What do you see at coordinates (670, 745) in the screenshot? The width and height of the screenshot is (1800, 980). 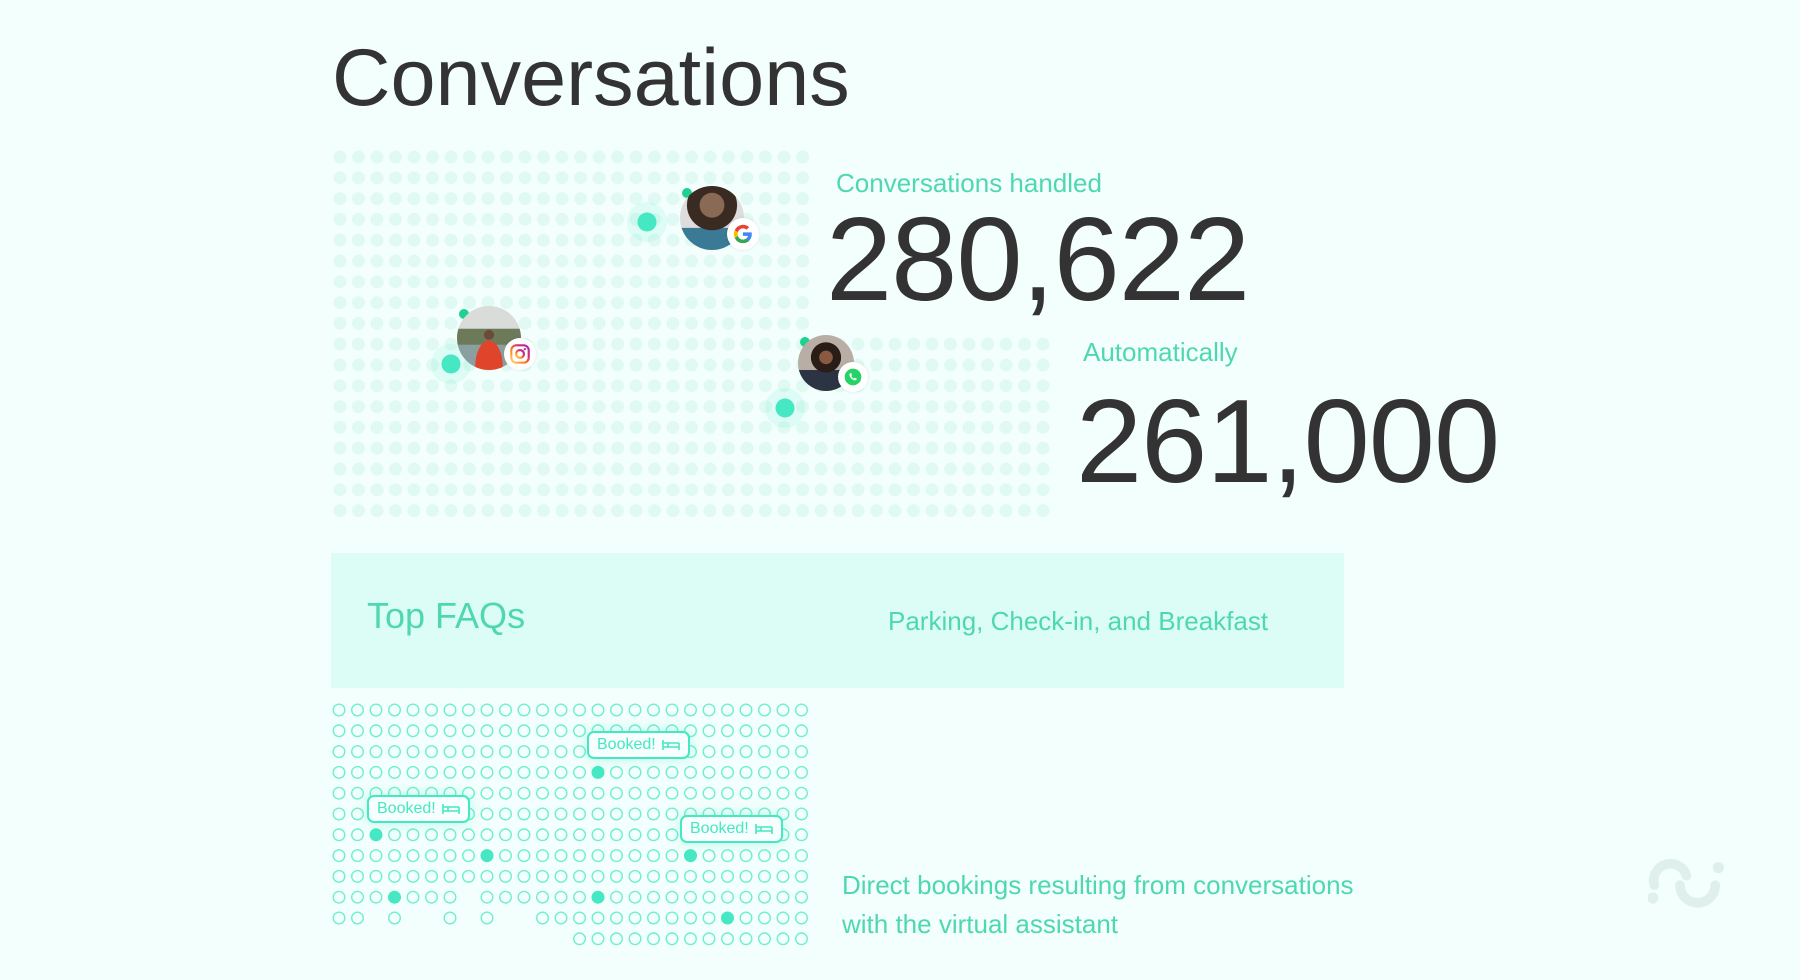 I see `bed-icon` at bounding box center [670, 745].